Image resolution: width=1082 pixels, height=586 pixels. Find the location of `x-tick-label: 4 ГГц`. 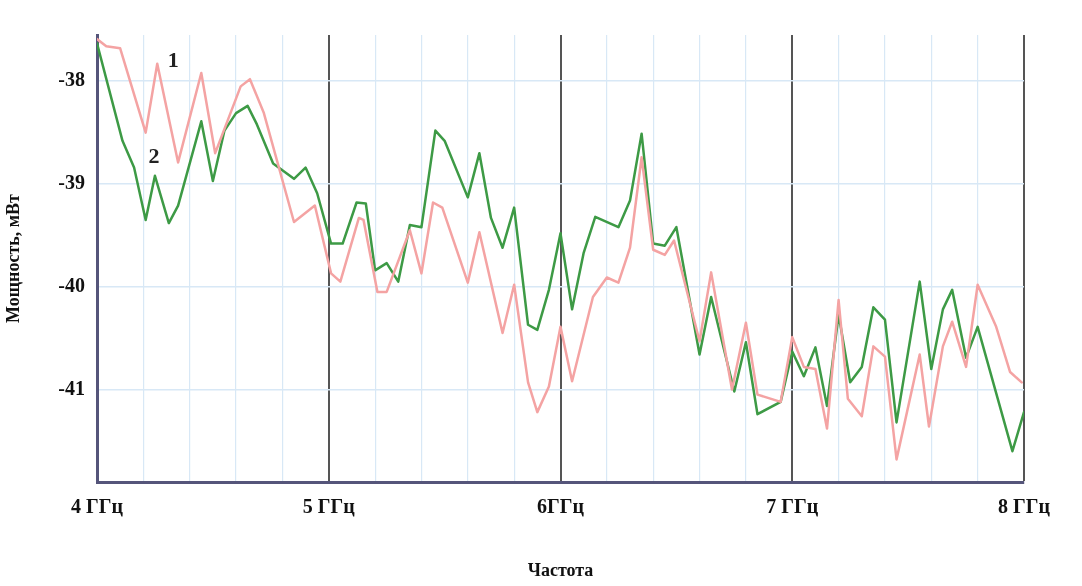

x-tick-label: 4 ГГц is located at coordinates (97, 506).